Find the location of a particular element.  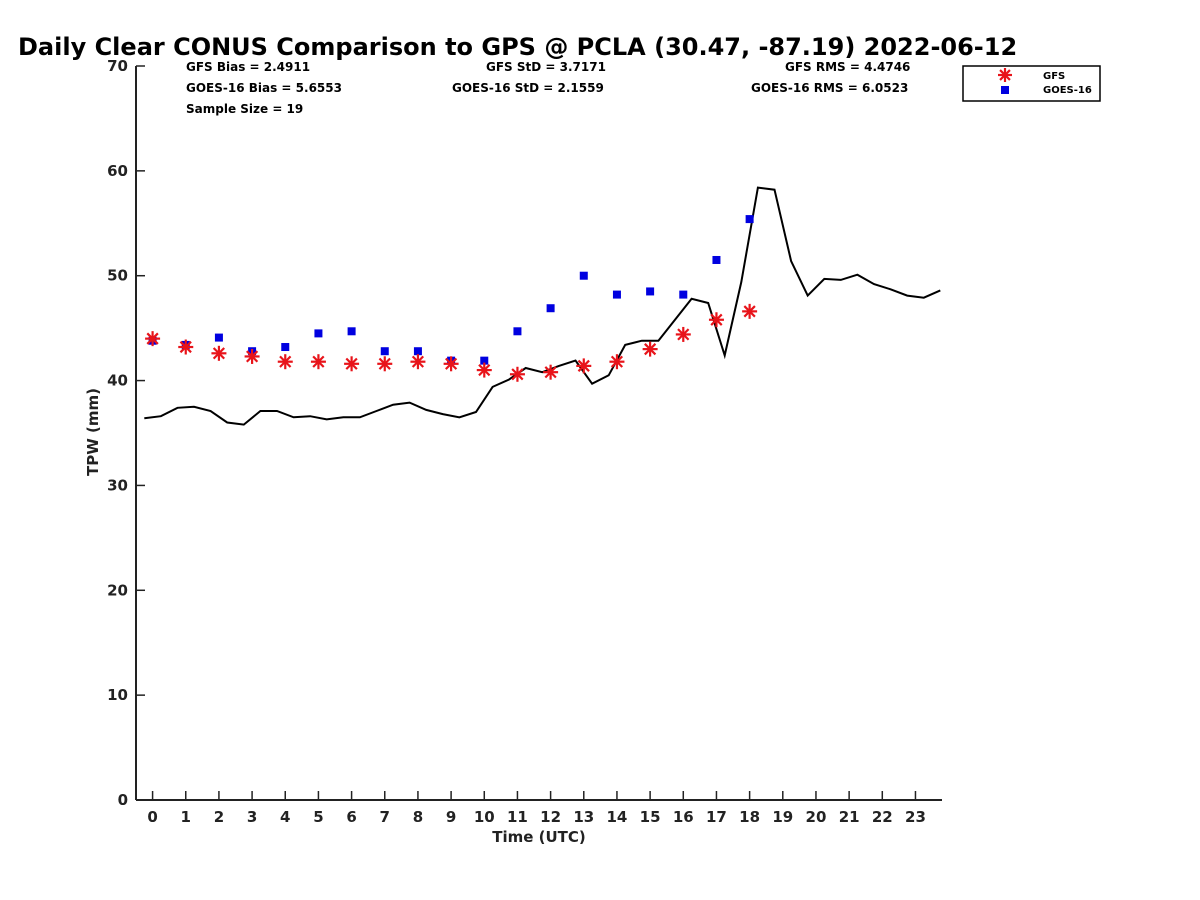

x-tick-label: 21 is located at coordinates (849, 817).